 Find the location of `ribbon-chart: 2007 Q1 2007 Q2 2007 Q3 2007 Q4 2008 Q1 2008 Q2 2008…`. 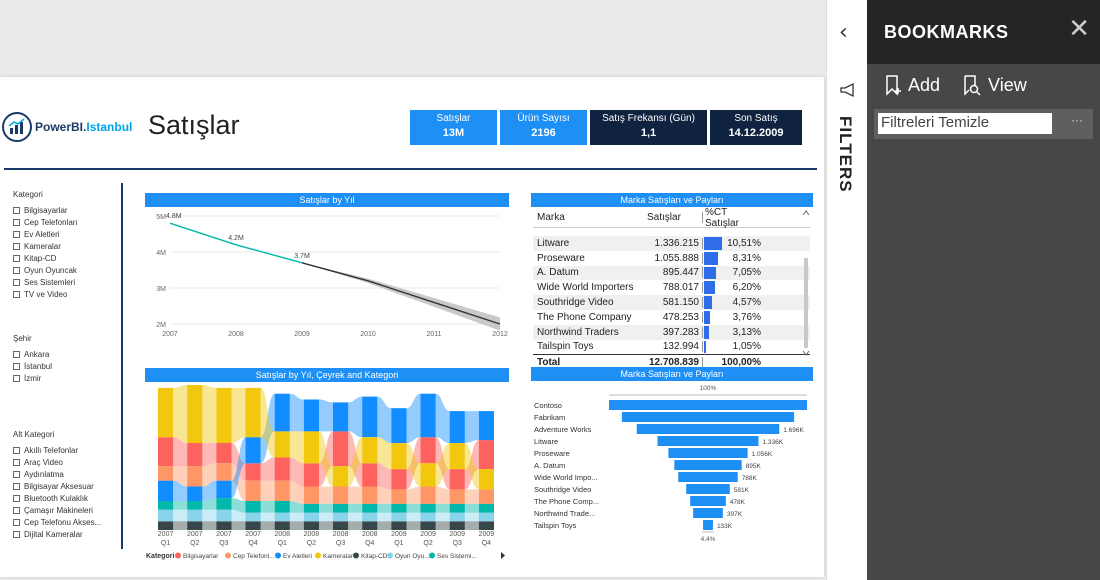

ribbon-chart: 2007 Q1 2007 Q2 2007 Q3 2007 Q4 2008 Q1 2008 Q2 2008… is located at coordinates (325, 477).